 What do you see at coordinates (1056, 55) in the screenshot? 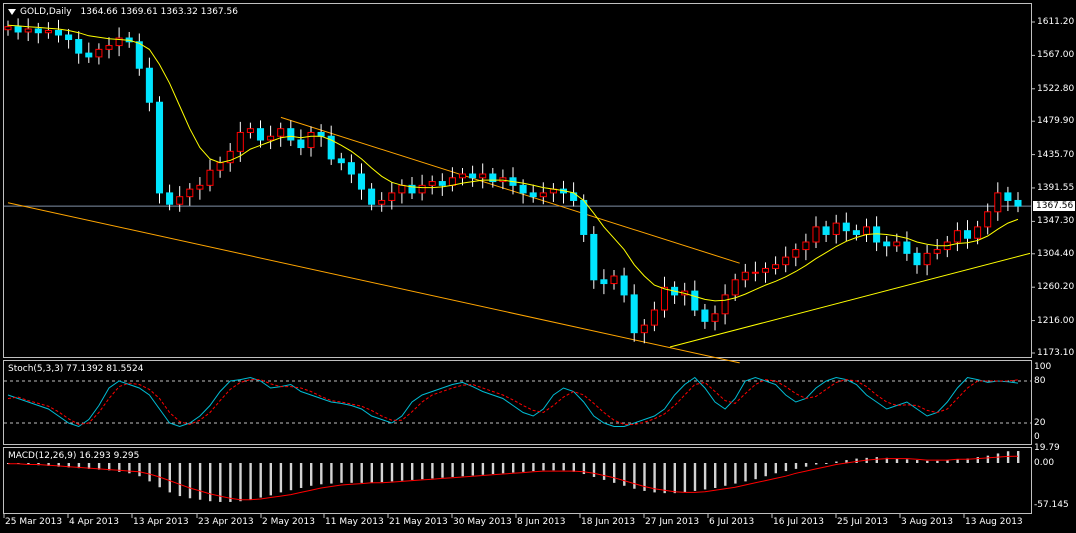
I see `y-tick-label: 1567.00` at bounding box center [1056, 55].